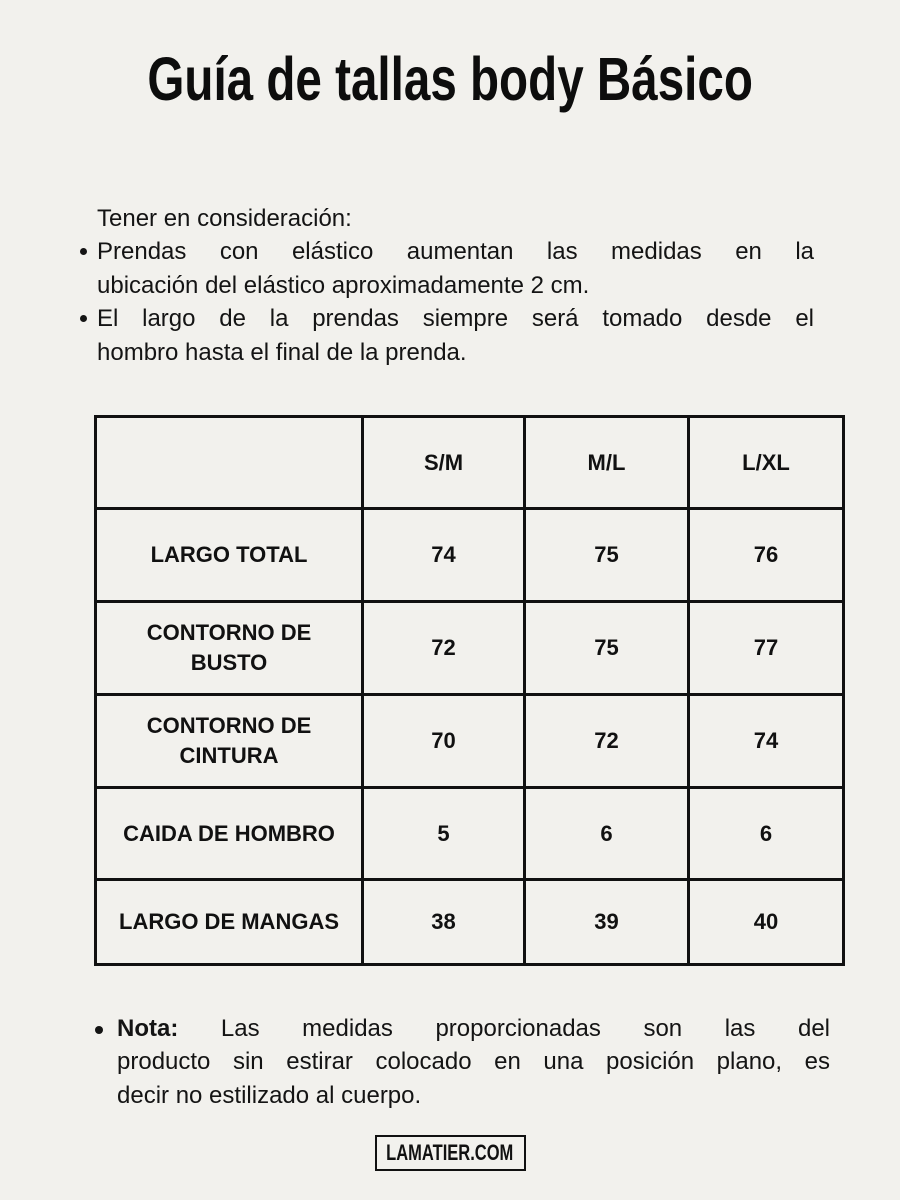 This screenshot has height=1200, width=900. I want to click on size-column-header: L/XL, so click(766, 462).